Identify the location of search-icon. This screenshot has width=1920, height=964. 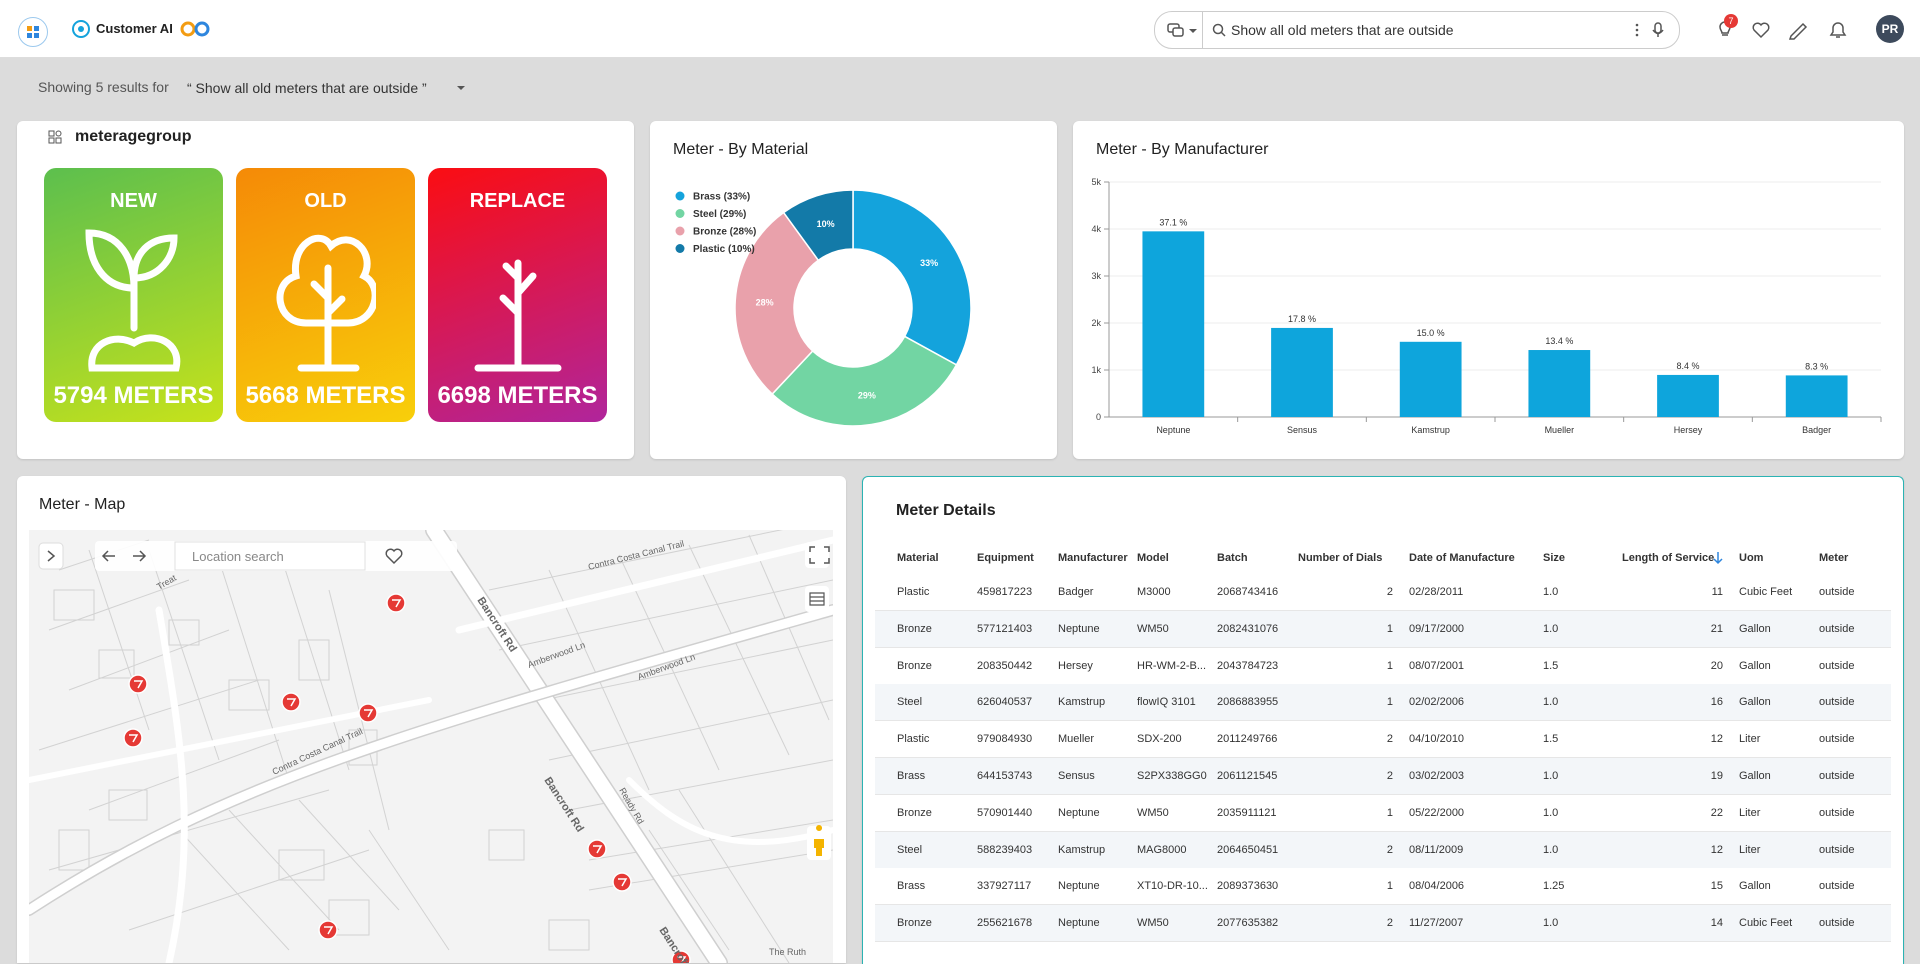
(1219, 30).